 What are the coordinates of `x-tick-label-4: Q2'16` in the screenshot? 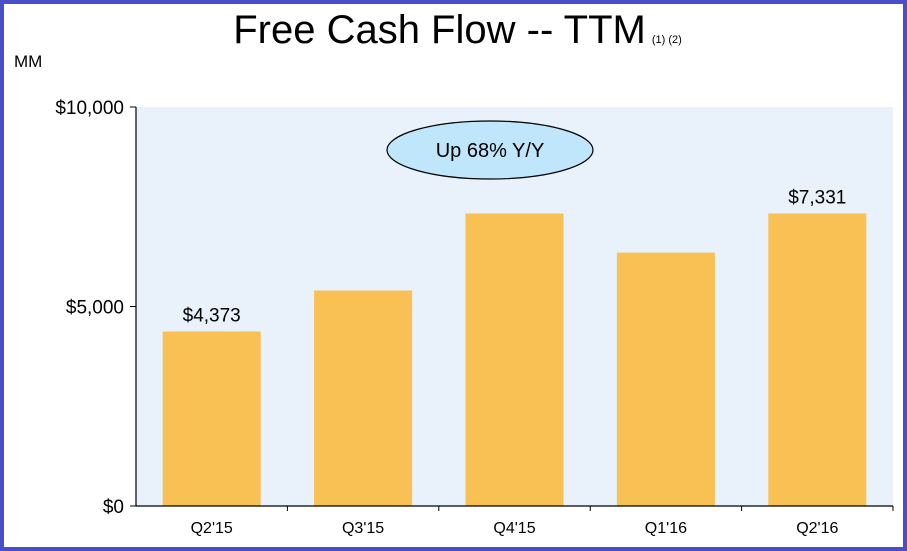 It's located at (817, 528).